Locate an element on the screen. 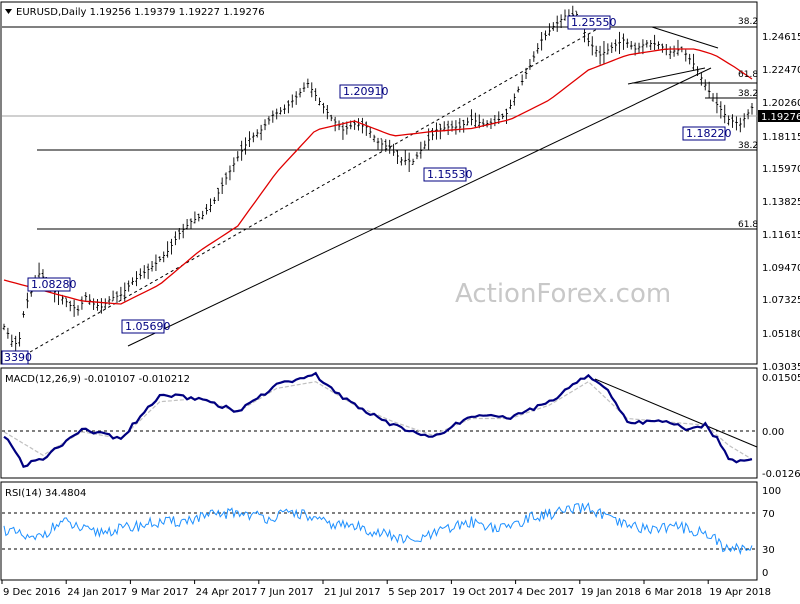  label-1-25550: 1.25550 is located at coordinates (592, 22).